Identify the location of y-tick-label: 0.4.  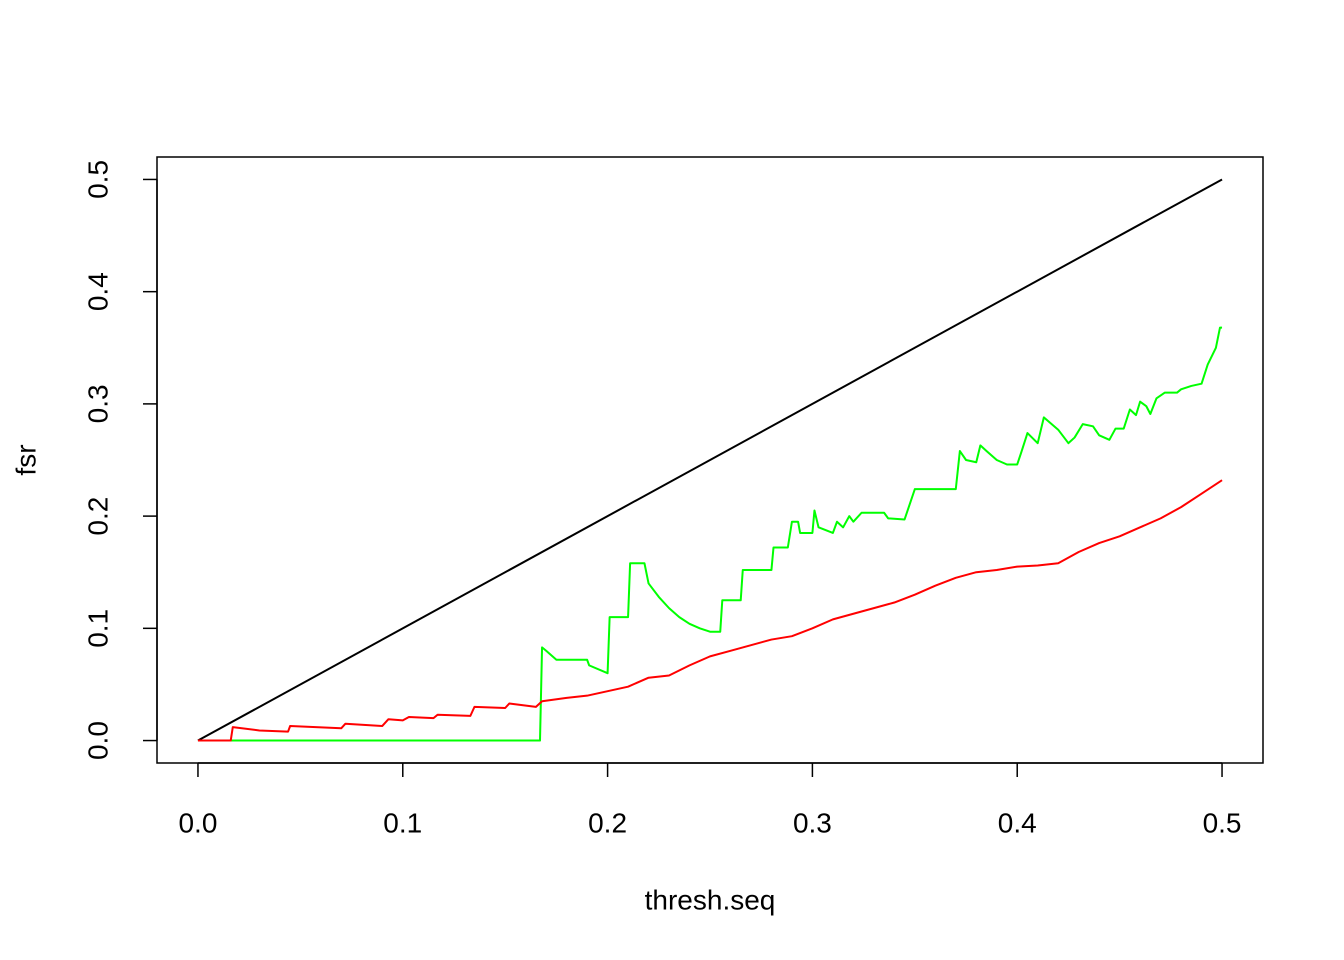
(97, 291).